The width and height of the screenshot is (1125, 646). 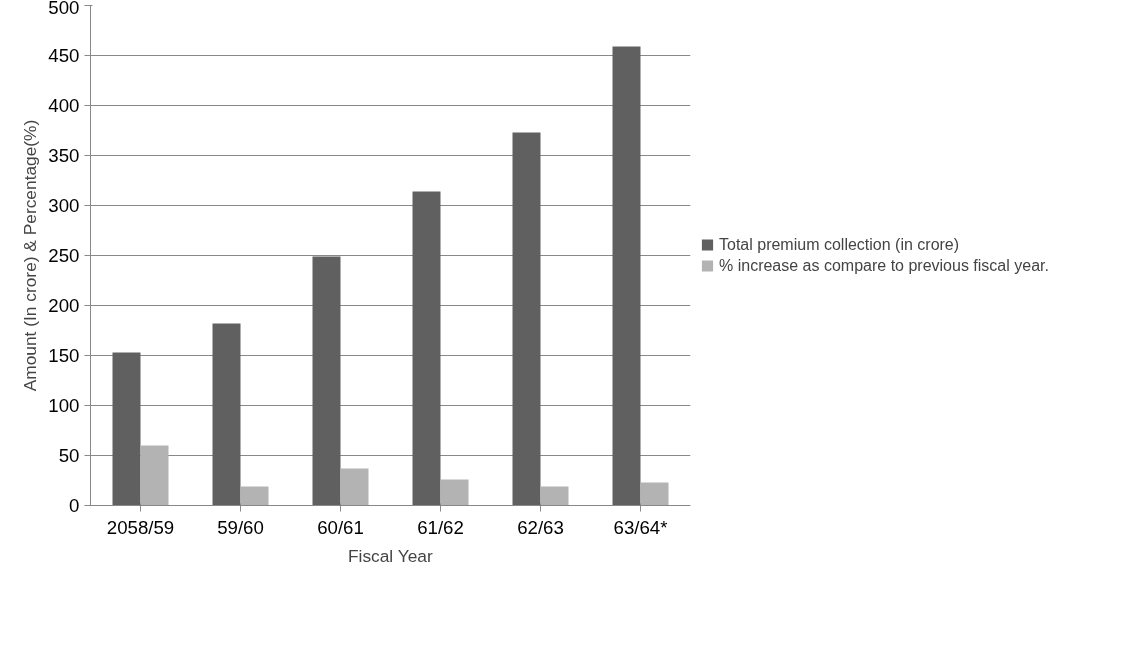 What do you see at coordinates (30, 255) in the screenshot?
I see `y-axis-title: Amount (In crore) & Percentage(%)` at bounding box center [30, 255].